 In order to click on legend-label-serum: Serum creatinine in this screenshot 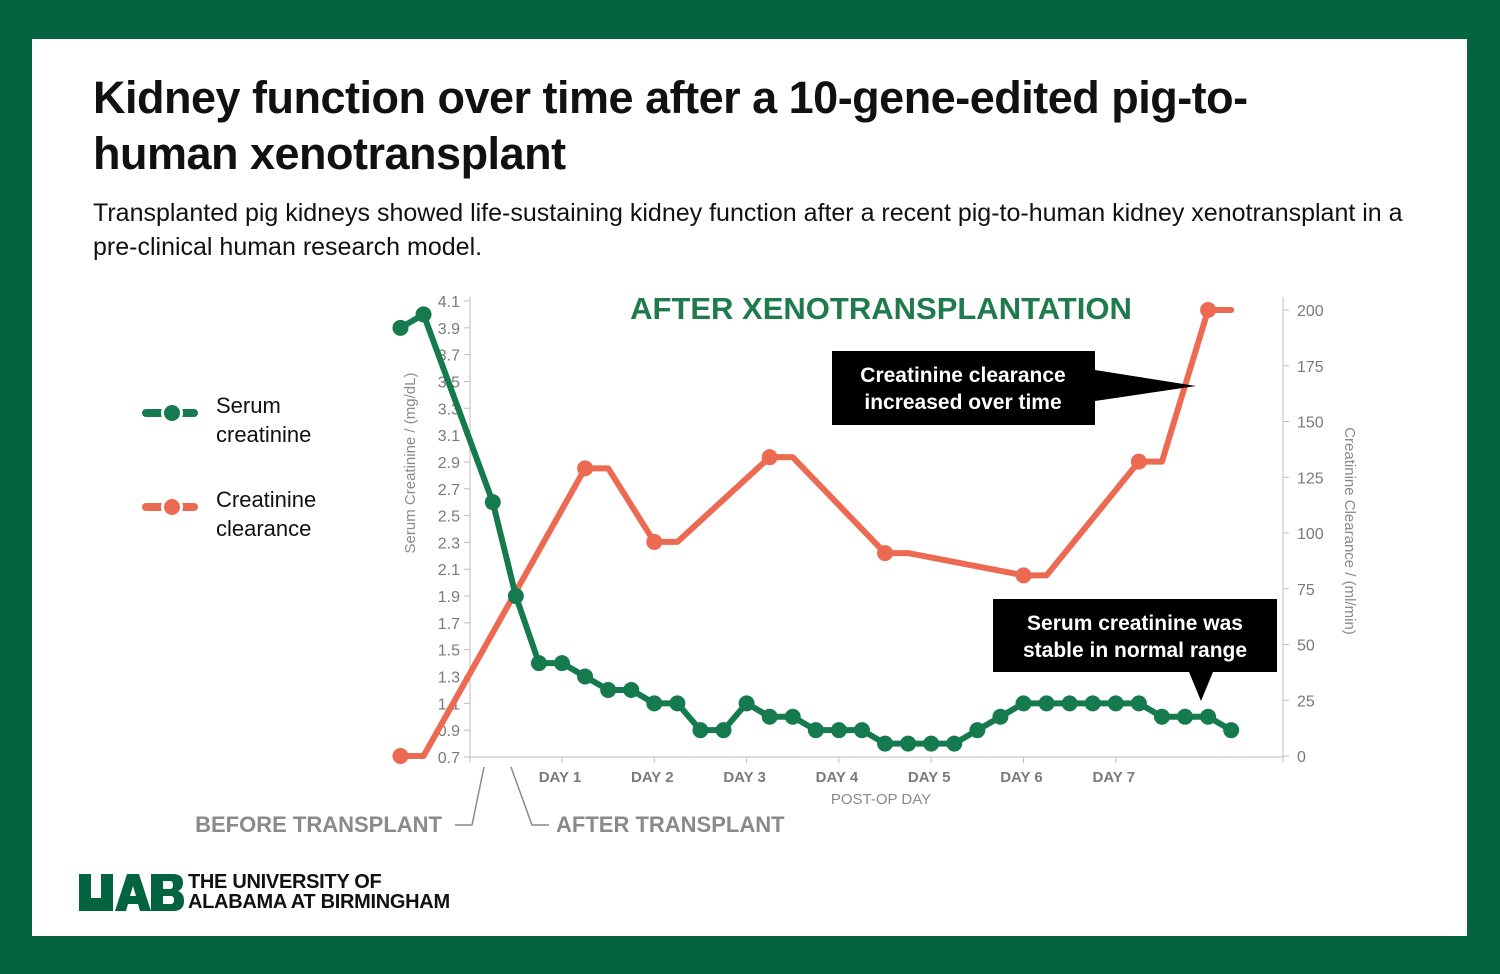, I will do `click(264, 420)`.